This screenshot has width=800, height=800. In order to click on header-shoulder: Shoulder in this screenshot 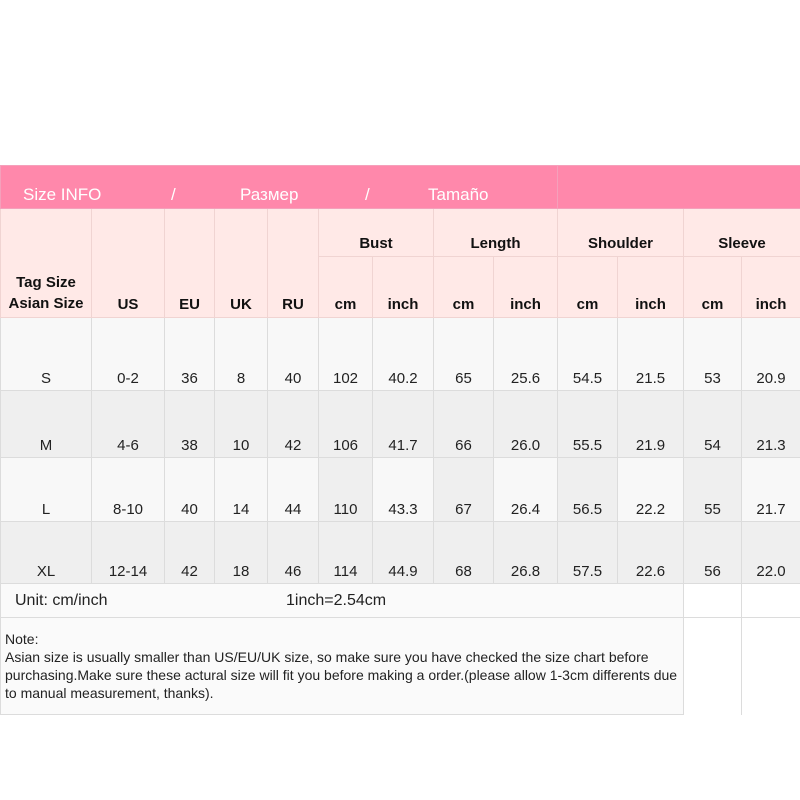, I will do `click(621, 232)`.